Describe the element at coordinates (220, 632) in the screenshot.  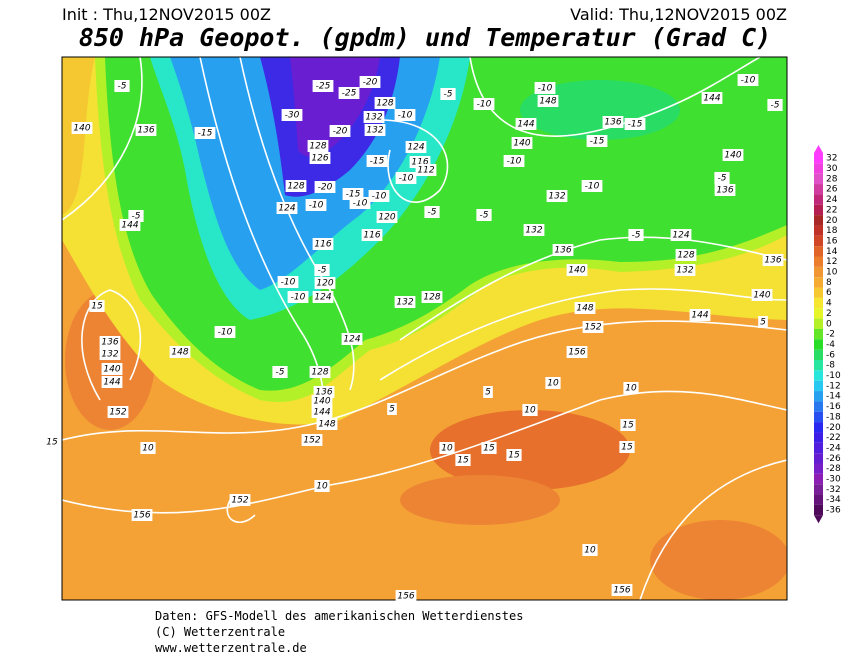
I see `footer-line: (C) Wetterzentrale` at that location.